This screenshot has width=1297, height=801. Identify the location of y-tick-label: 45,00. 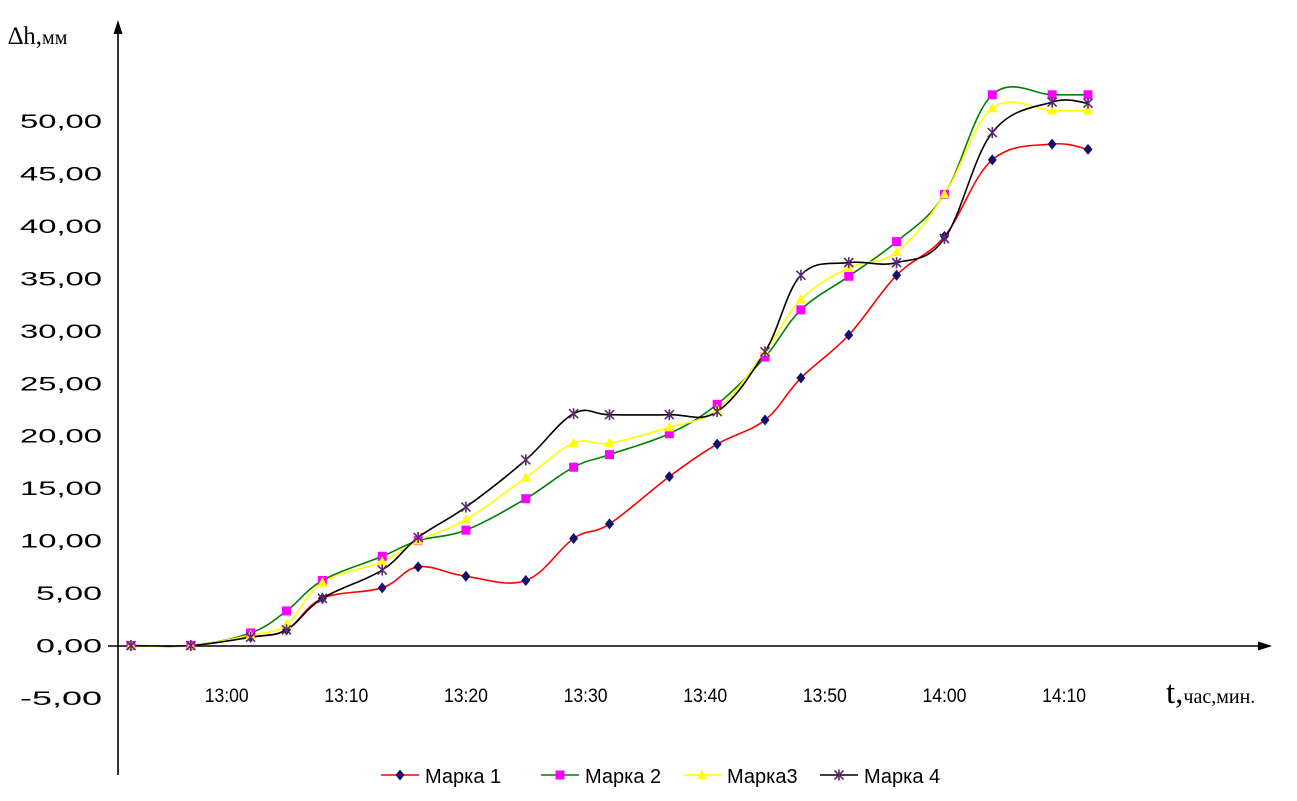
(61, 174).